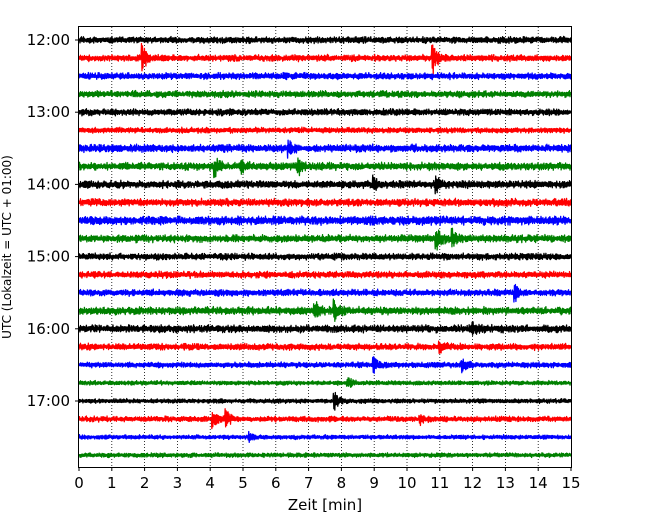  I want to click on x-tick-label: 15, so click(570, 483).